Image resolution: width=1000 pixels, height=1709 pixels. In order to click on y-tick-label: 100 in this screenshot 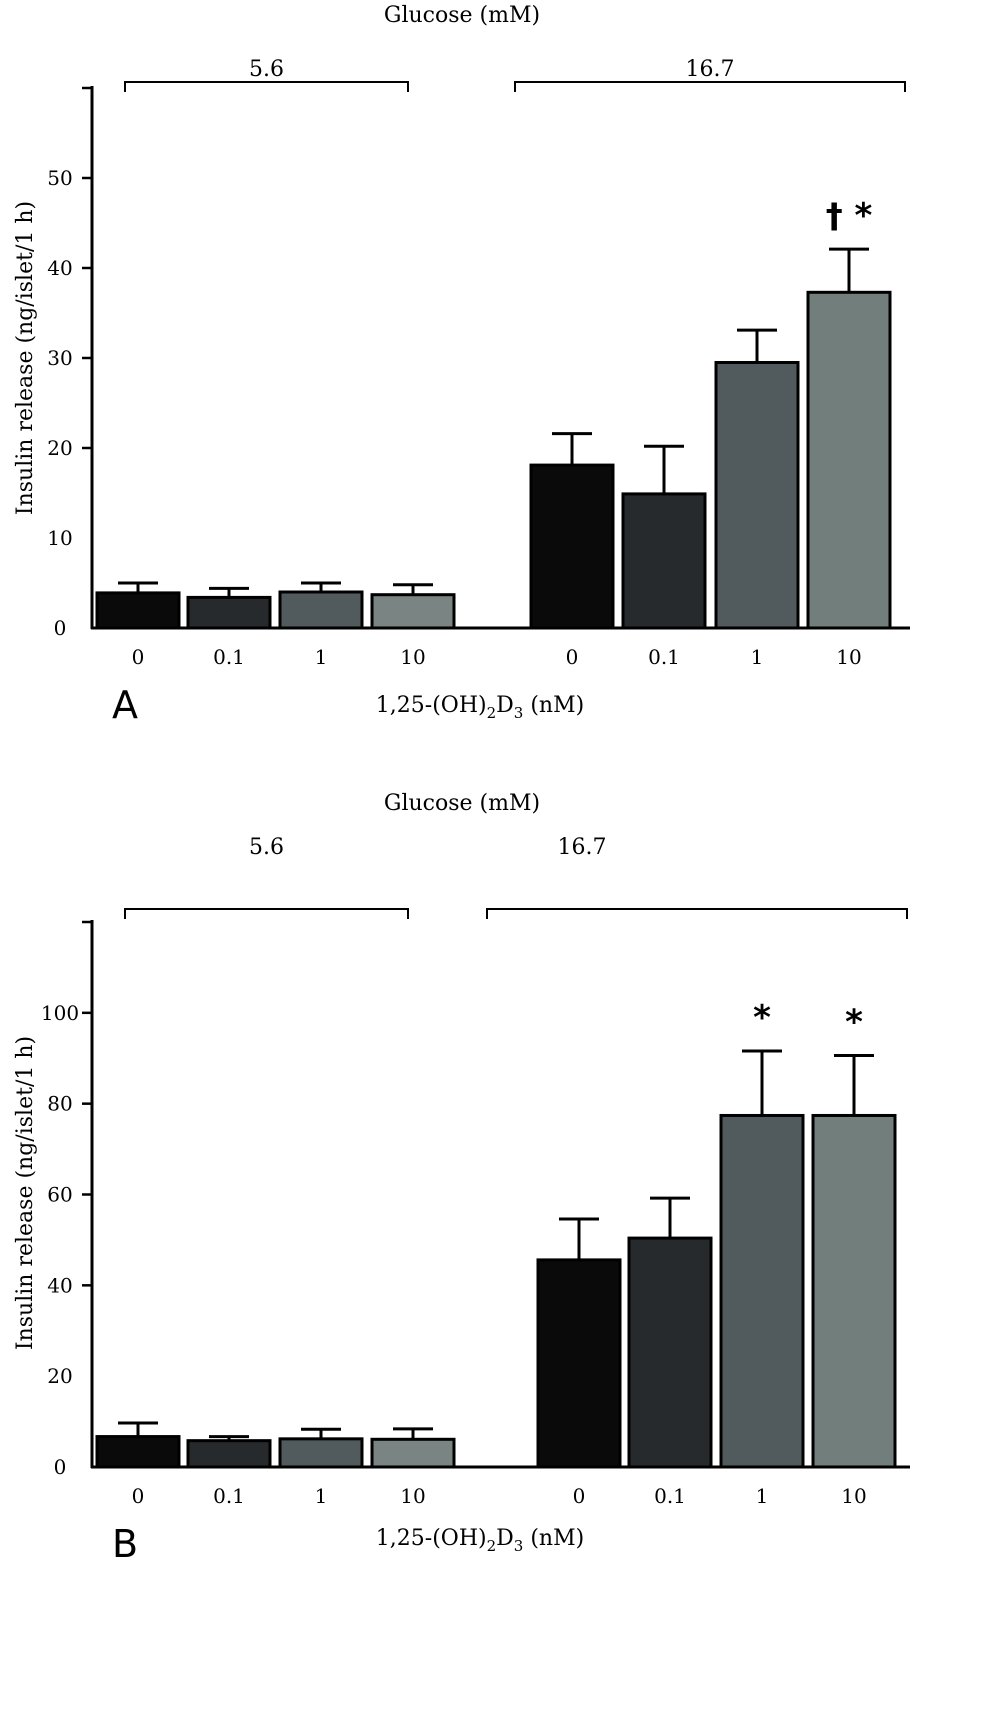, I will do `click(60, 1013)`.